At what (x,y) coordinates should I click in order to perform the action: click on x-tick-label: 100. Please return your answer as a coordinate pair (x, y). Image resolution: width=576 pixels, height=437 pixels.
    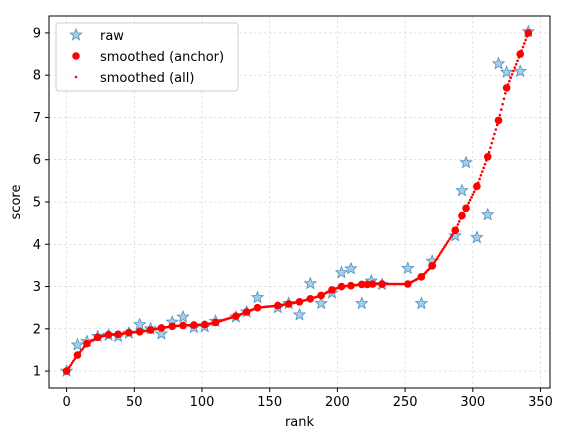
    Looking at the image, I should click on (202, 402).